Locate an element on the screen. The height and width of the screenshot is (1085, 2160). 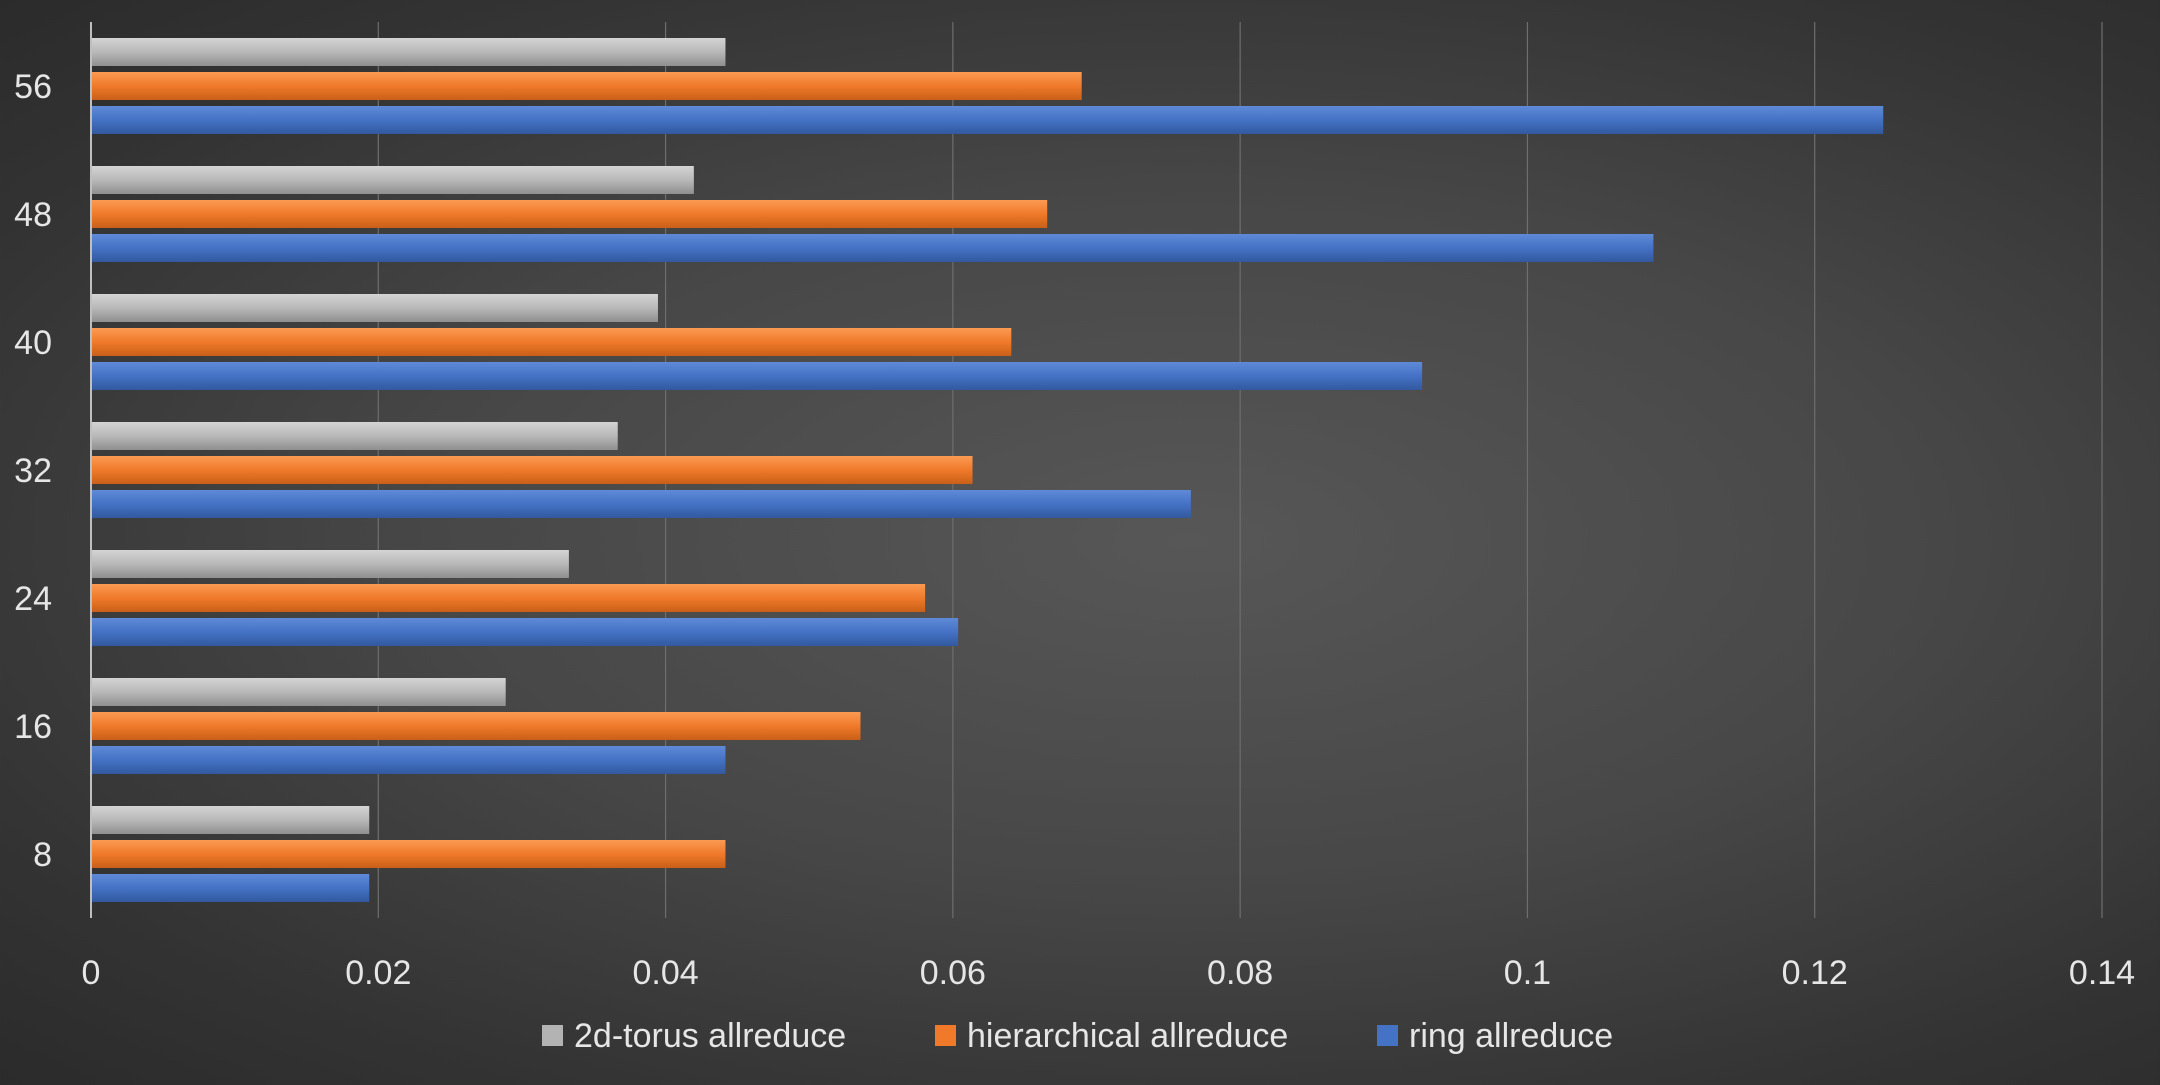
x-tick-label: 0.04 is located at coordinates (665, 973).